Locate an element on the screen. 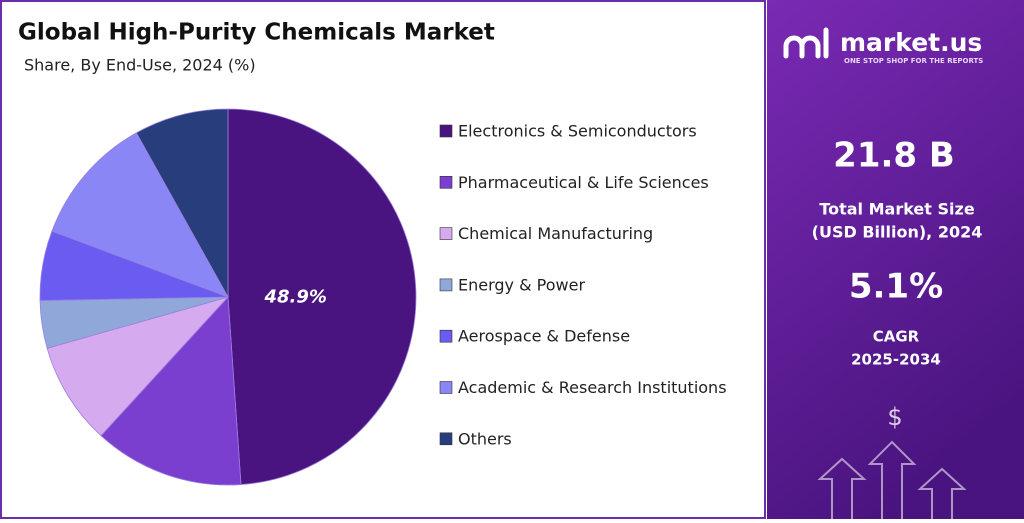 The width and height of the screenshot is (1024, 523). logo-icon is located at coordinates (806, 43).